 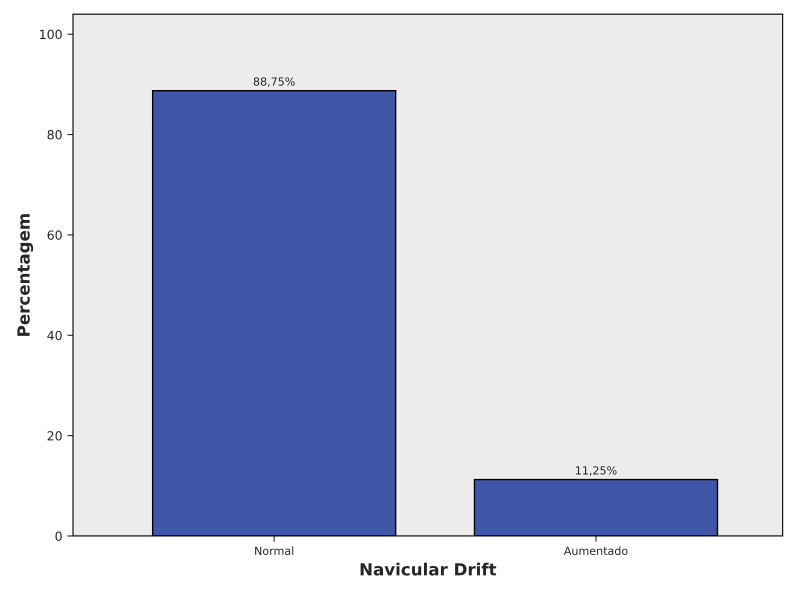 What do you see at coordinates (51, 35) in the screenshot?
I see `y-tick-label: 100` at bounding box center [51, 35].